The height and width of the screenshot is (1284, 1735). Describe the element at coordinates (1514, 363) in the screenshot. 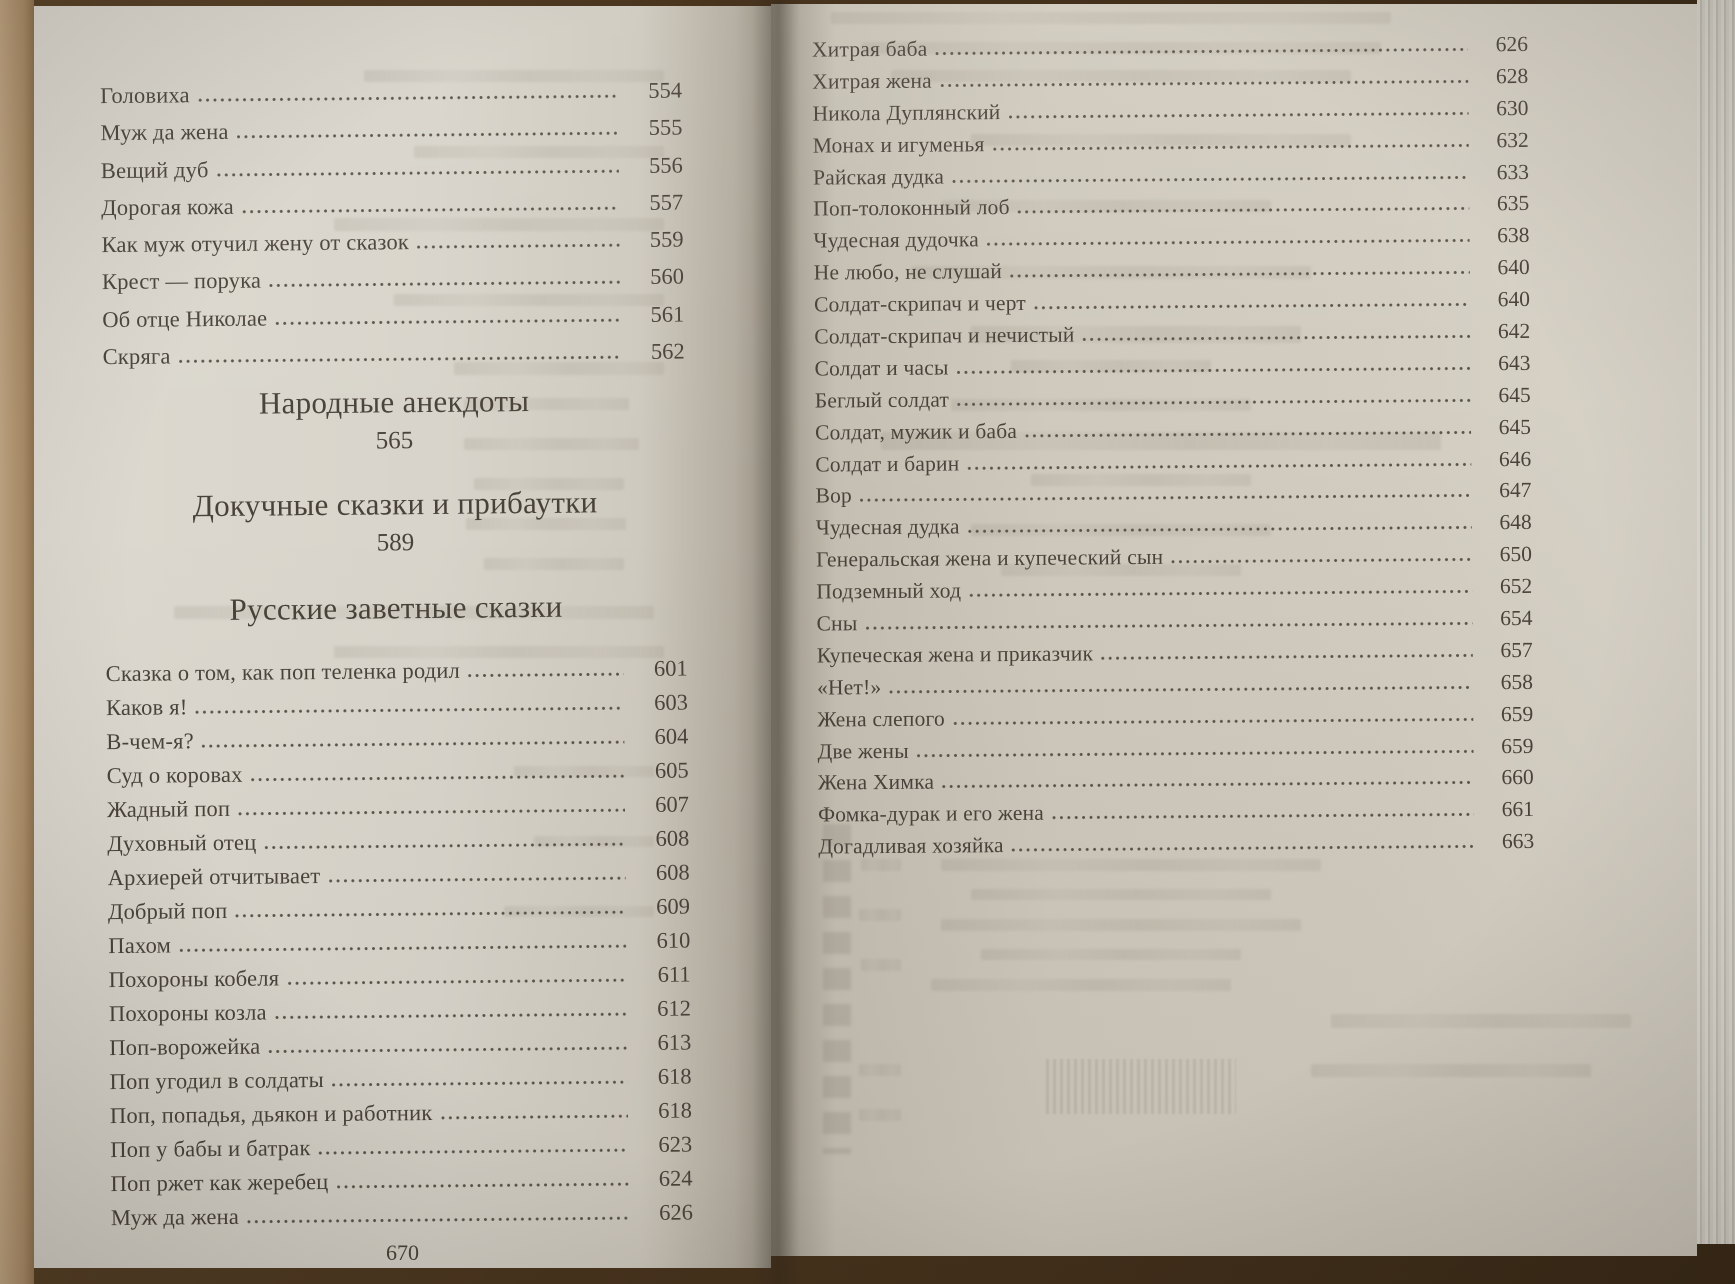

I see `entry-page: 643` at that location.